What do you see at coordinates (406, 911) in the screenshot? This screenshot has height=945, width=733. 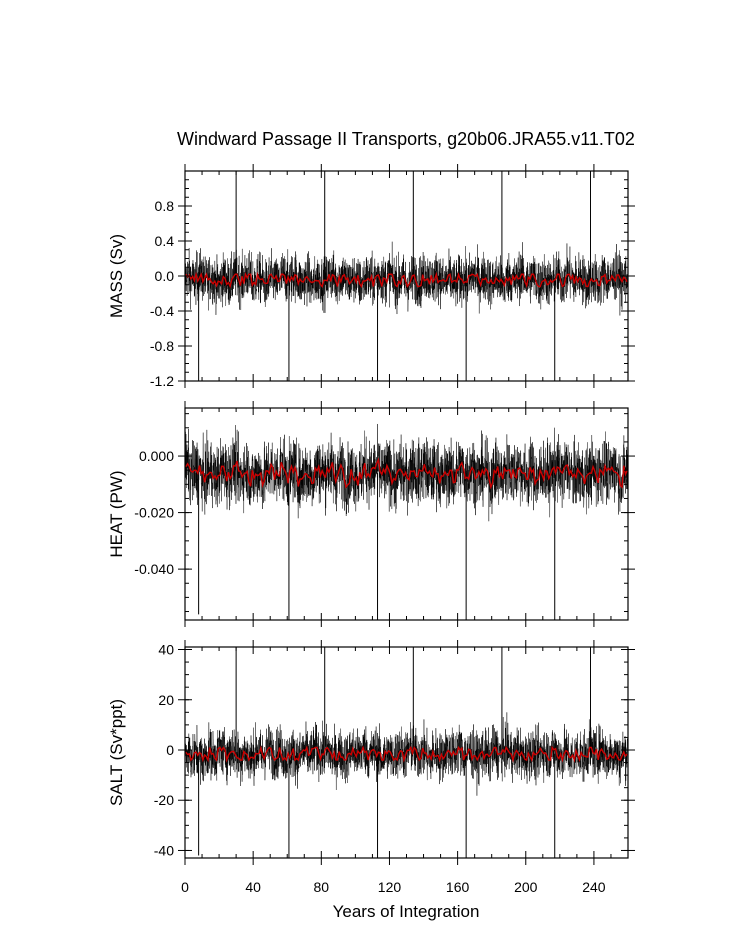 I see `x-axis-label: Years of Integration` at bounding box center [406, 911].